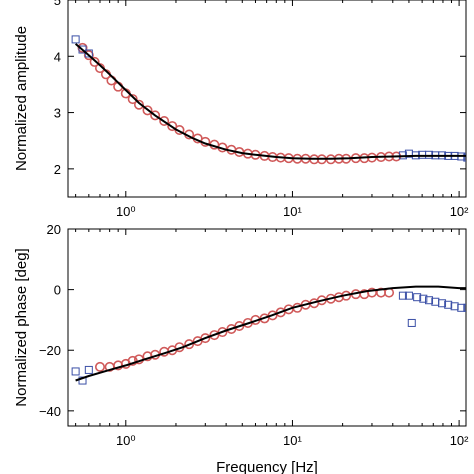 Image resolution: width=474 pixels, height=474 pixels. Describe the element at coordinates (57, 56) in the screenshot. I see `y-tick-label: 4` at that location.